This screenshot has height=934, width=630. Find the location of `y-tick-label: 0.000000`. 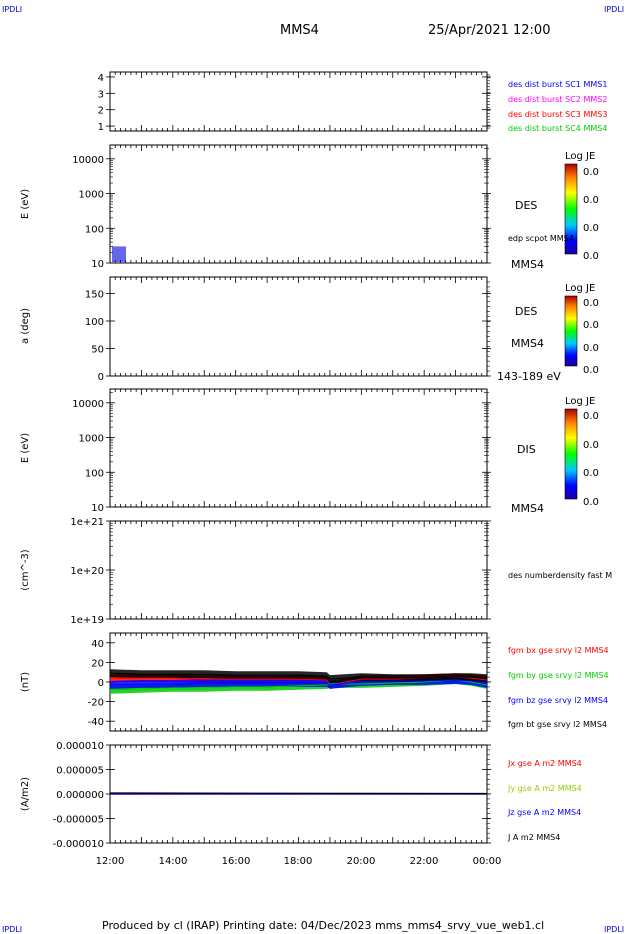

y-tick-label: 0.000000 is located at coordinates (80, 795).